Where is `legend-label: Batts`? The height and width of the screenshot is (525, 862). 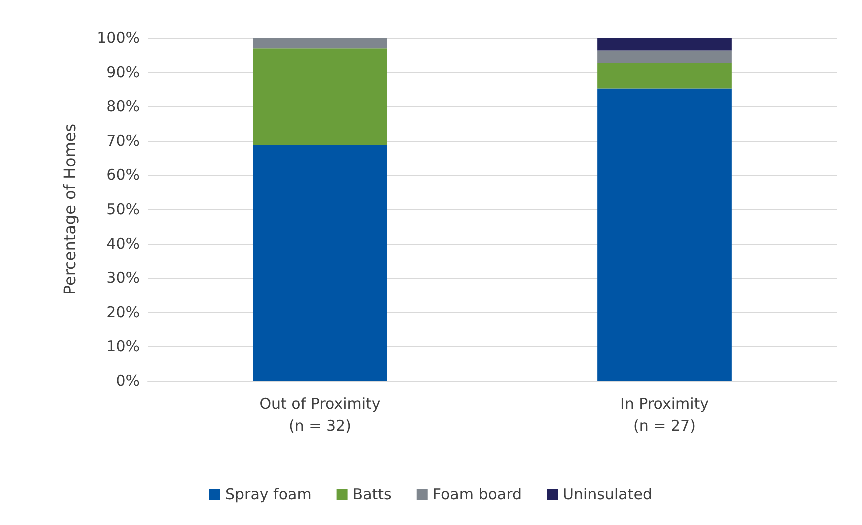
legend-label: Batts is located at coordinates (372, 495).